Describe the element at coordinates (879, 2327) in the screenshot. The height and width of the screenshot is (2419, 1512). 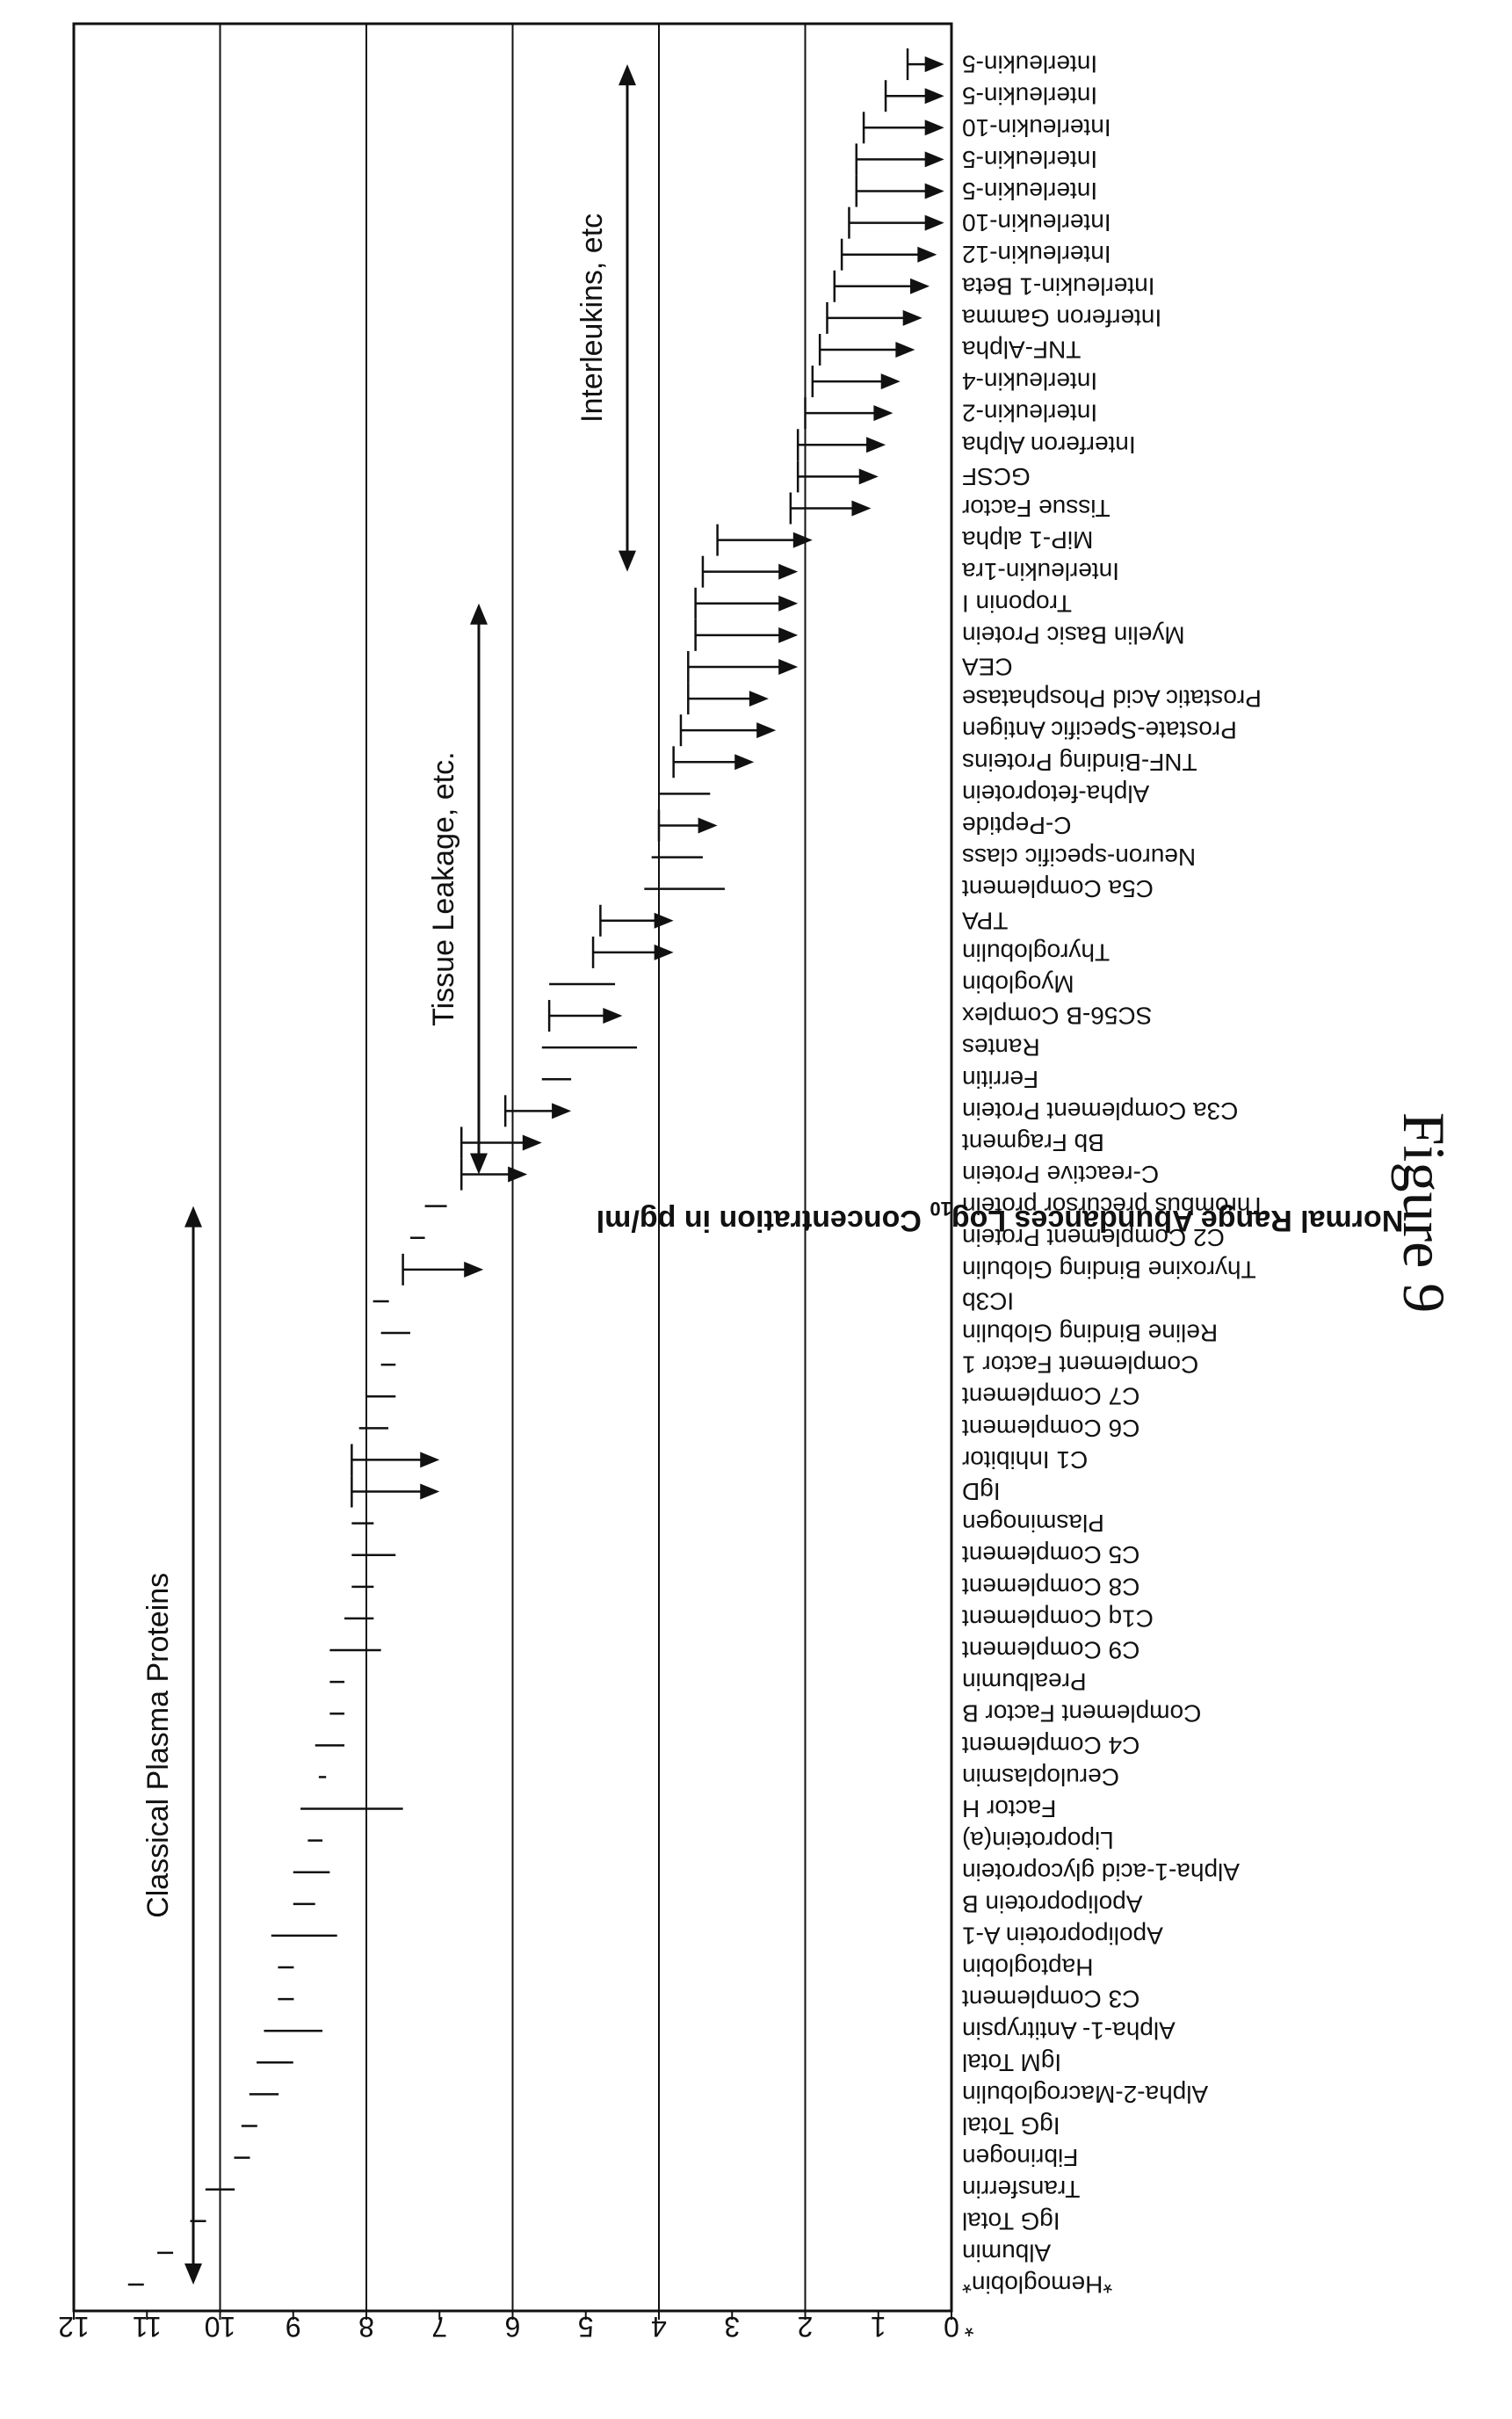
I see `tick-label-1: 1` at that location.